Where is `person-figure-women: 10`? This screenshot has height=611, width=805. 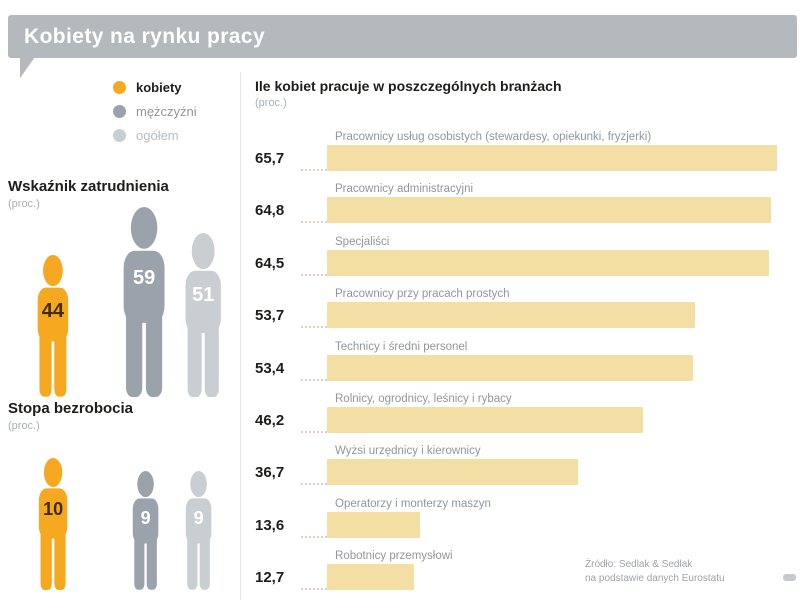 person-figure-women: 10 is located at coordinates (53, 524).